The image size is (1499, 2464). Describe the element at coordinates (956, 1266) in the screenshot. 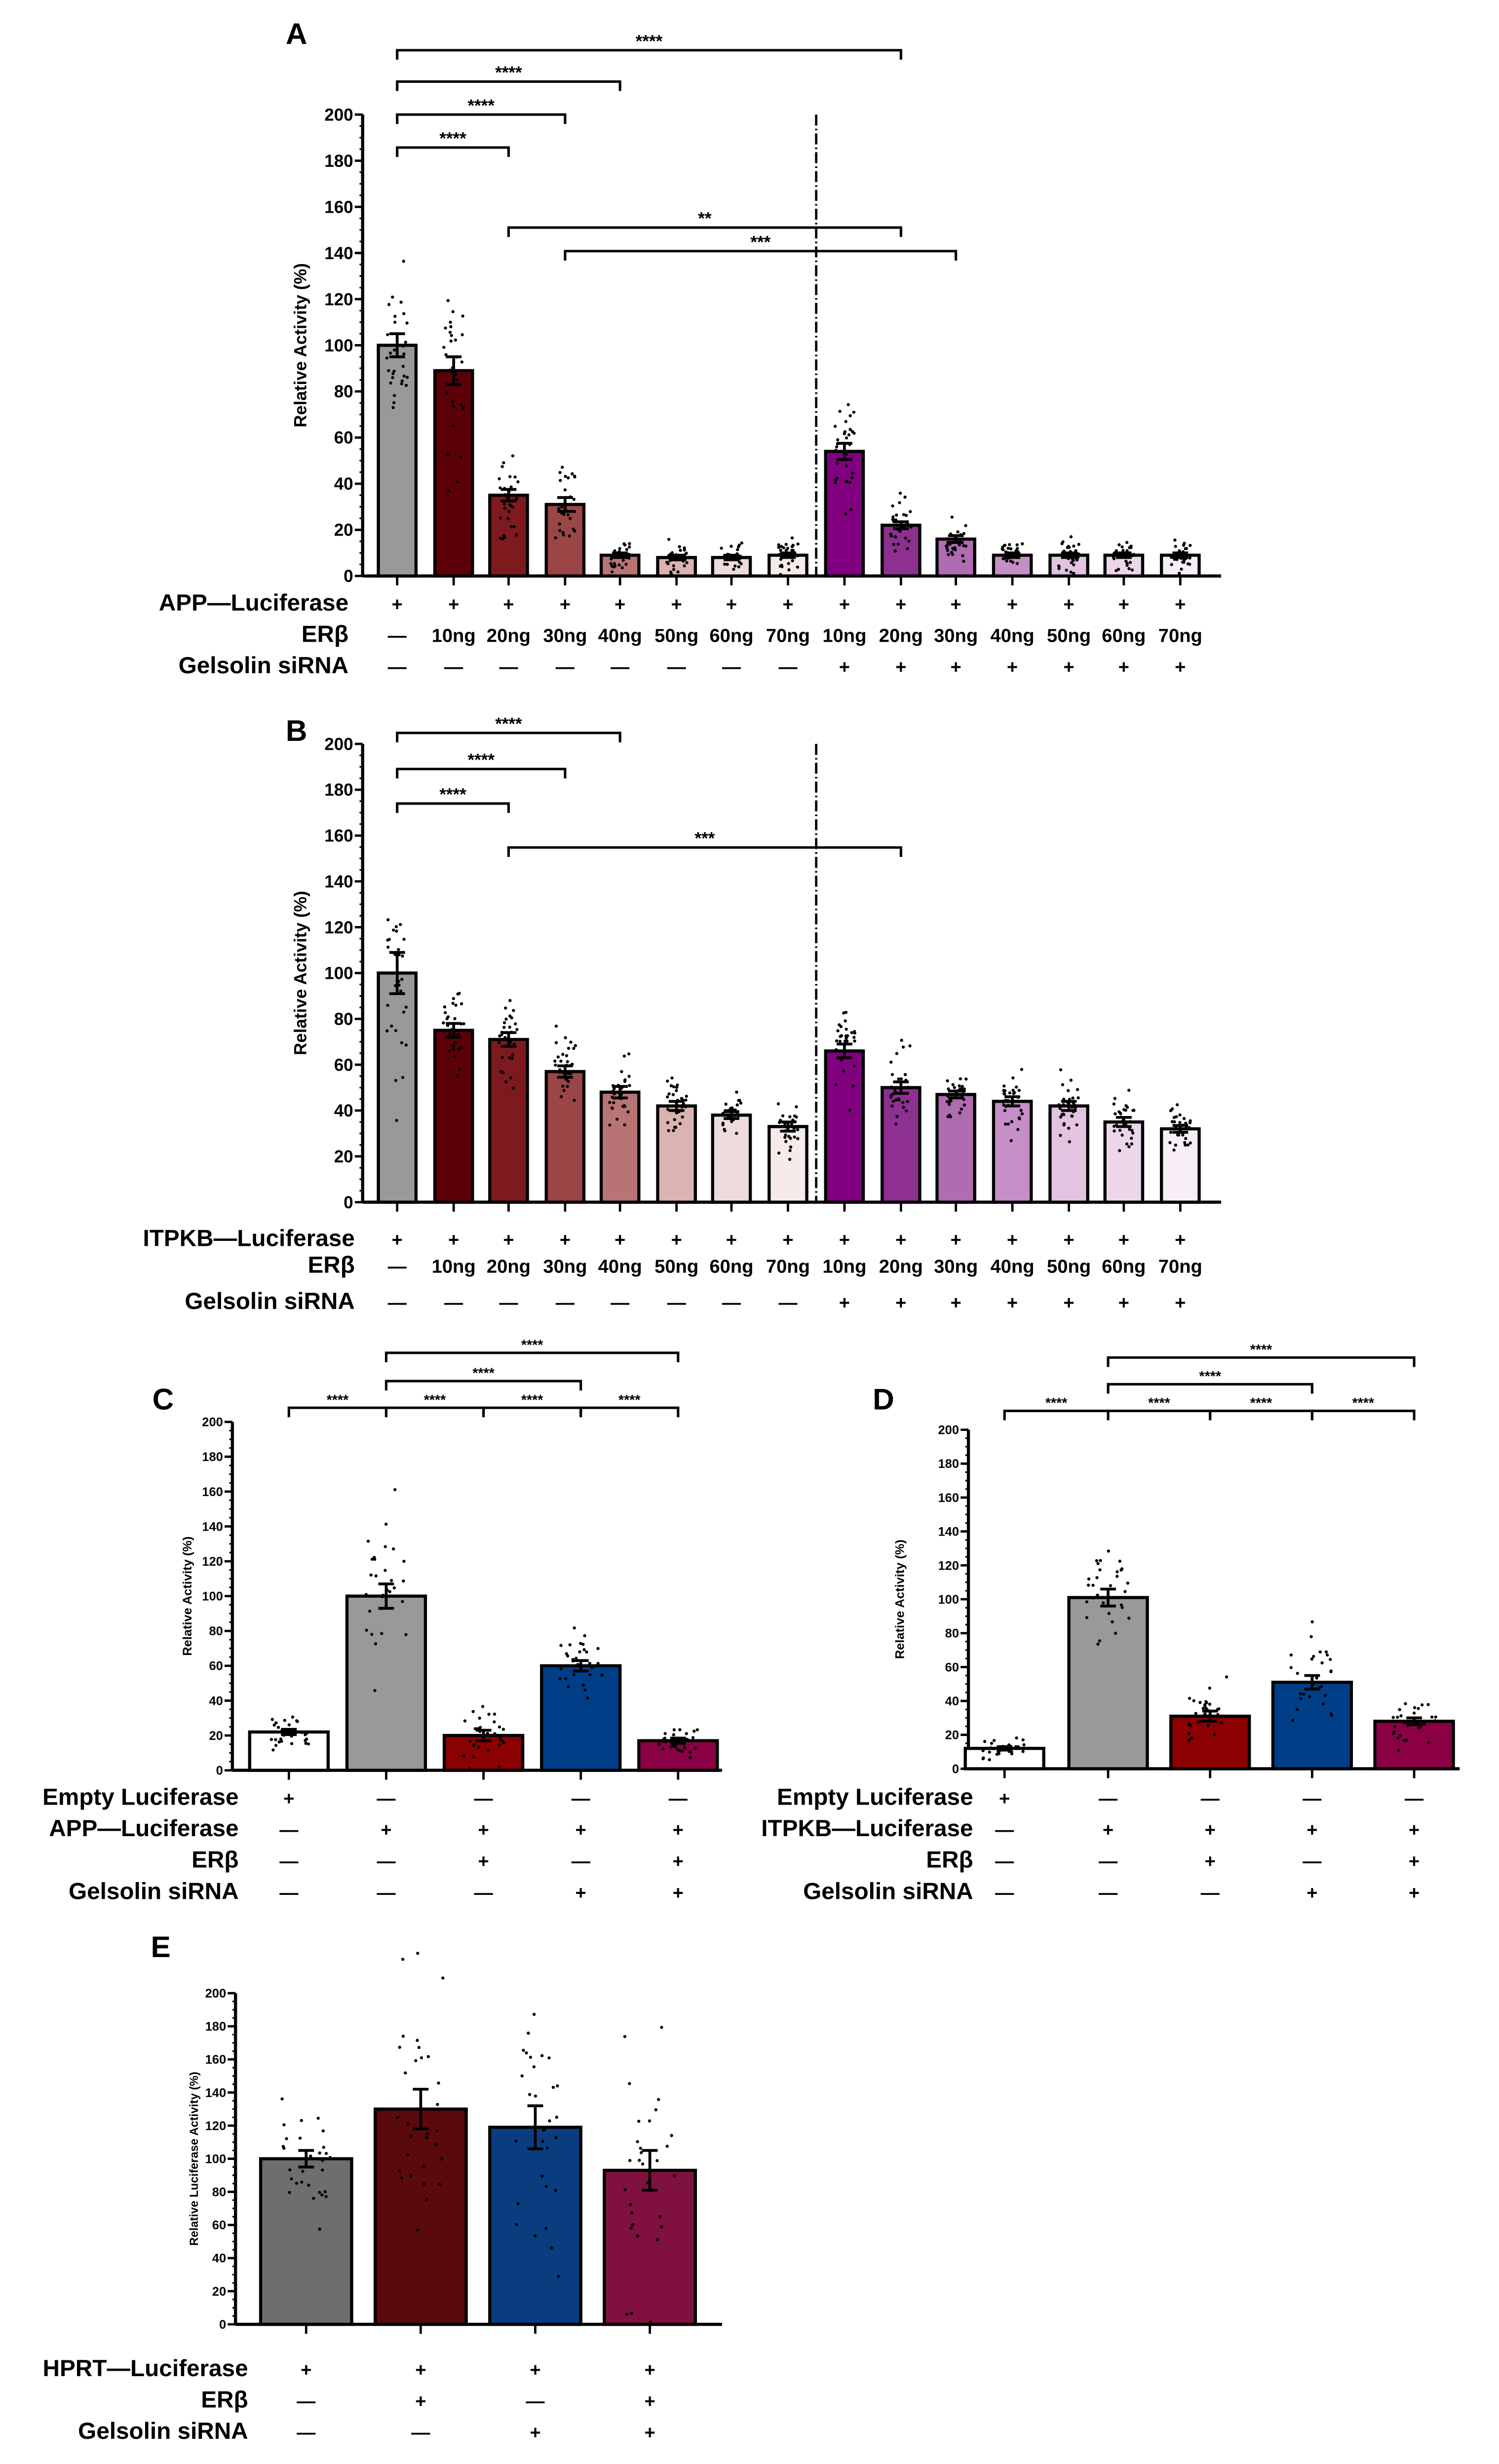

I see `row-value: 30ng` at that location.